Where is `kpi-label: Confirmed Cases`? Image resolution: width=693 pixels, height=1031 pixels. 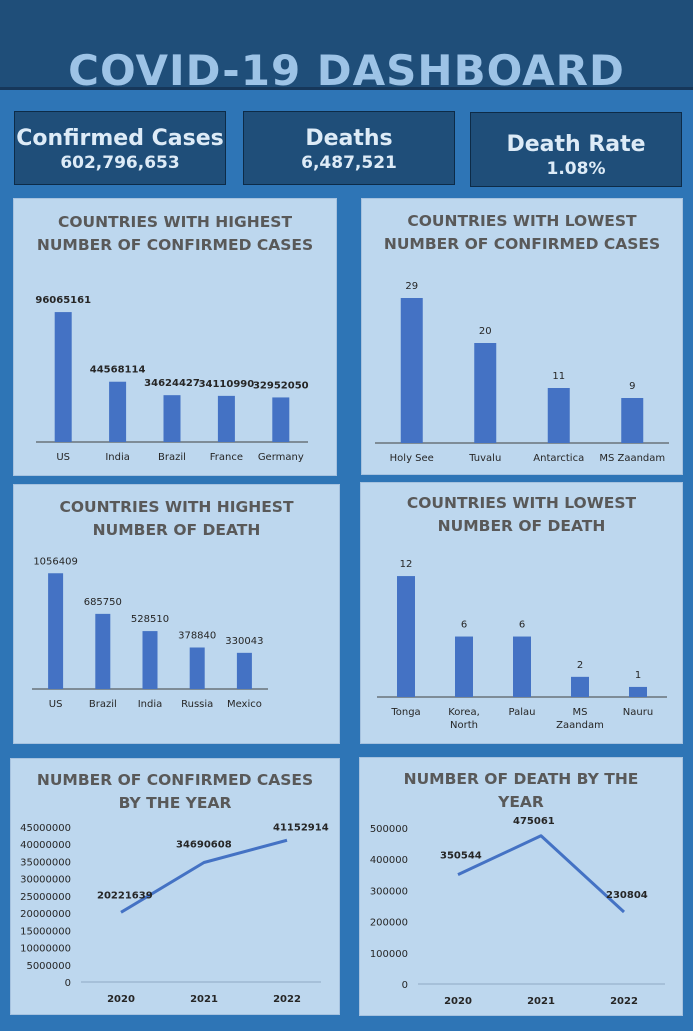 kpi-label: Confirmed Cases is located at coordinates (120, 138).